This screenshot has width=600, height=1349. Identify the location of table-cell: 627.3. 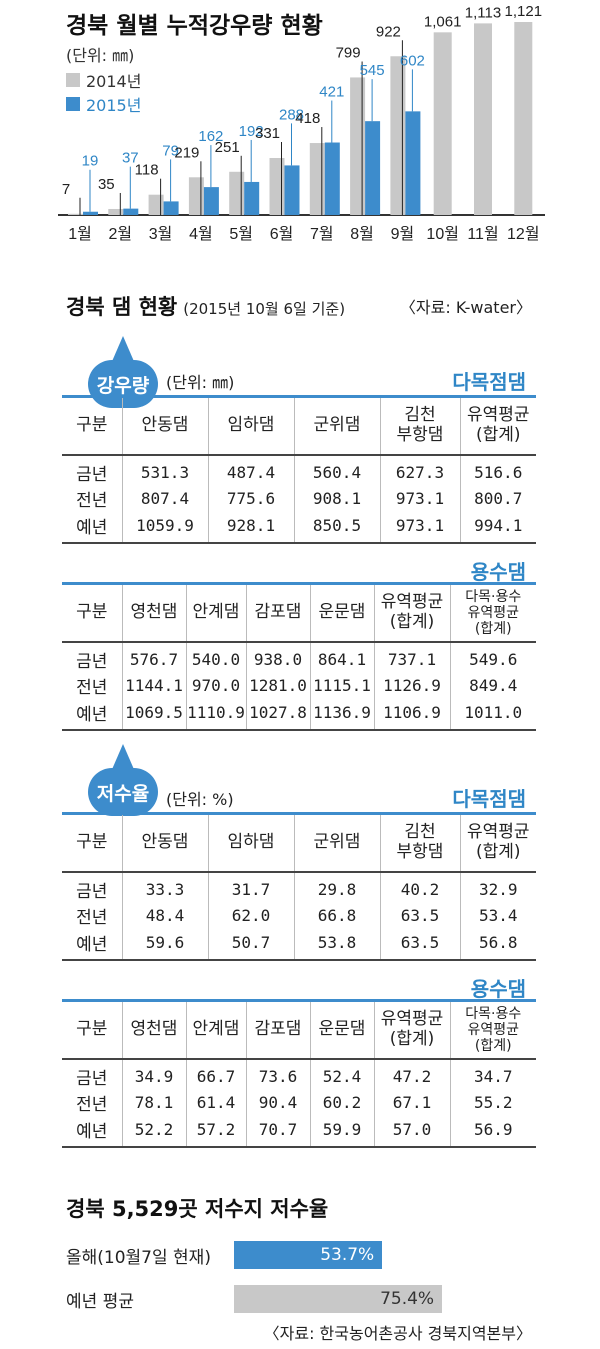
(419, 469).